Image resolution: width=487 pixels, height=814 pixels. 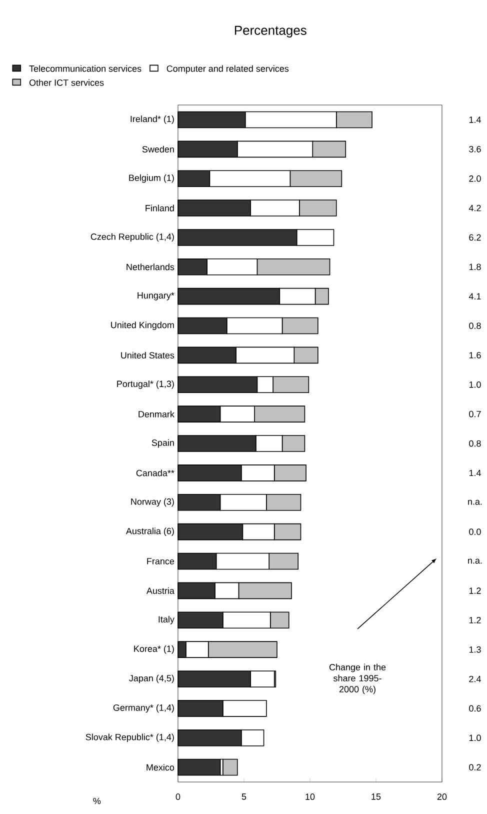 What do you see at coordinates (475, 414) in the screenshot?
I see `text: 0.7` at bounding box center [475, 414].